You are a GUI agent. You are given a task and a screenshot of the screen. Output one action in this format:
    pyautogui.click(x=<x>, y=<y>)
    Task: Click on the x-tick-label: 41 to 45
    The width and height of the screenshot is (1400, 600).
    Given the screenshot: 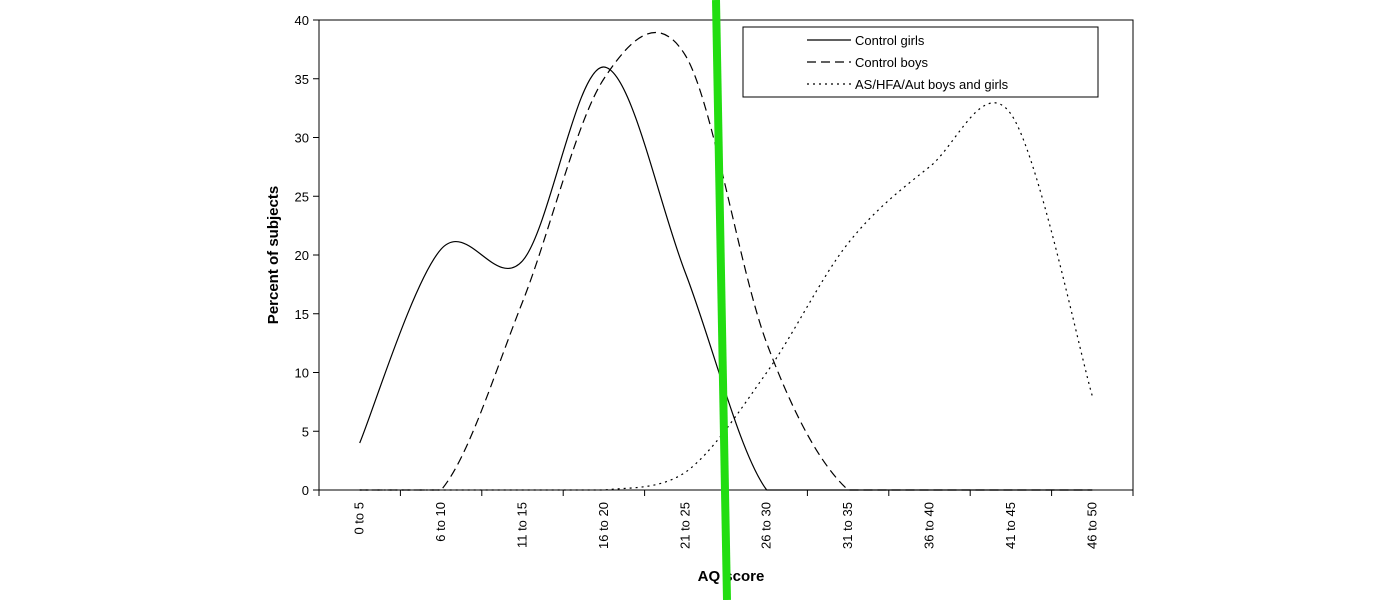 What is the action you would take?
    pyautogui.click(x=1010, y=525)
    